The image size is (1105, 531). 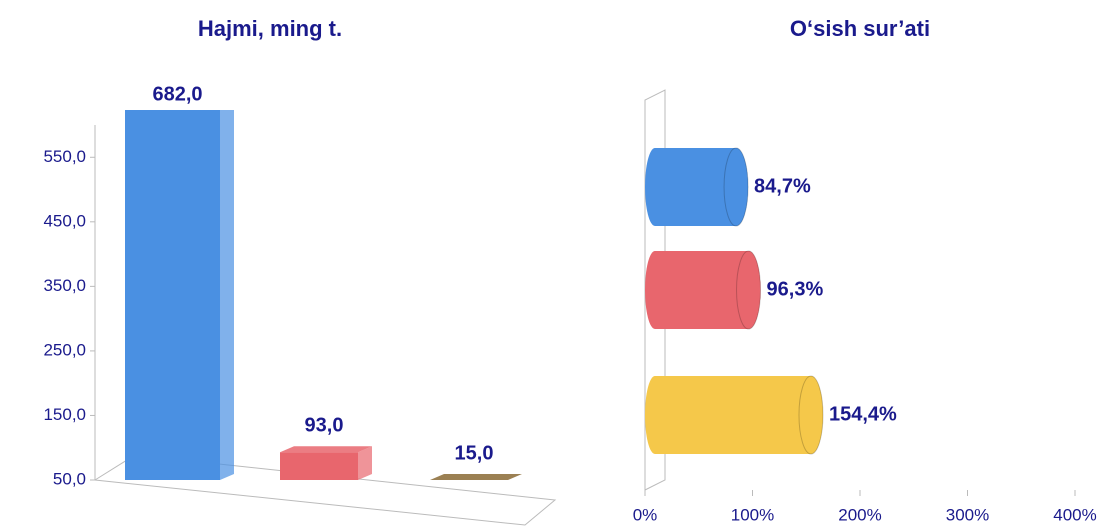 I want to click on y-tick-label: 550,0, so click(x=64, y=156).